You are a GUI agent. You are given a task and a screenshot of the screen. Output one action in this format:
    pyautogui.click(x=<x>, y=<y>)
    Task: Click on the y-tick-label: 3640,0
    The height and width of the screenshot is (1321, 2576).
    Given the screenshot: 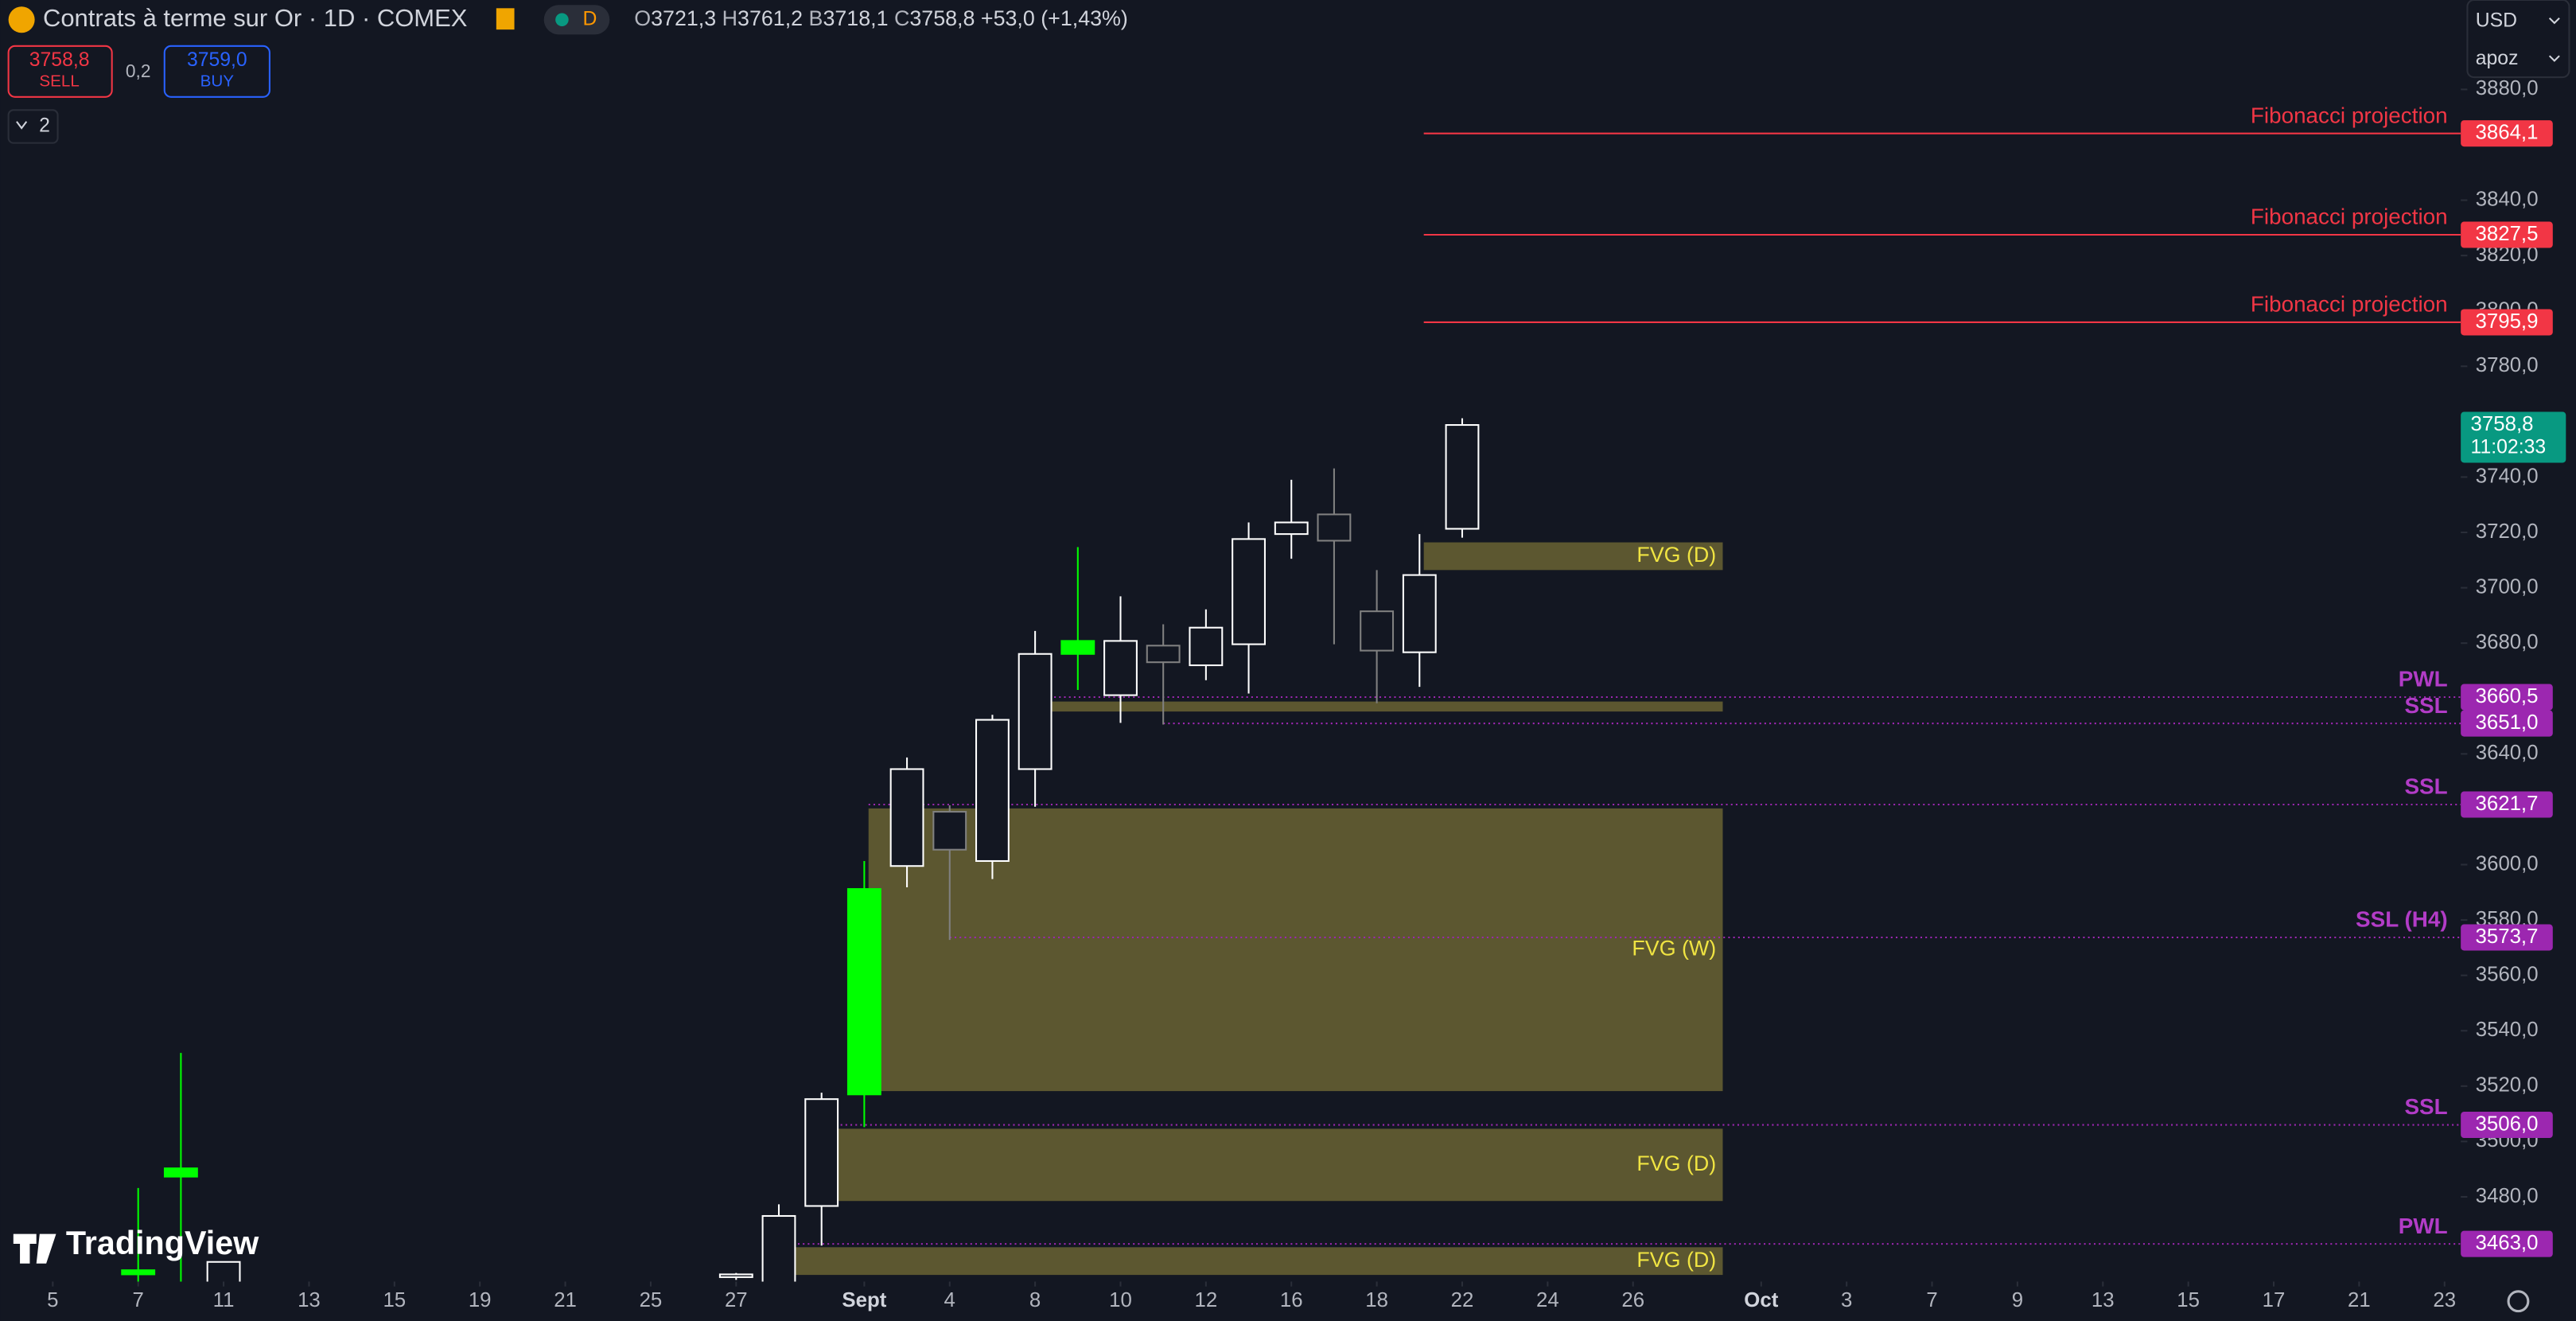 What is the action you would take?
    pyautogui.click(x=2508, y=753)
    